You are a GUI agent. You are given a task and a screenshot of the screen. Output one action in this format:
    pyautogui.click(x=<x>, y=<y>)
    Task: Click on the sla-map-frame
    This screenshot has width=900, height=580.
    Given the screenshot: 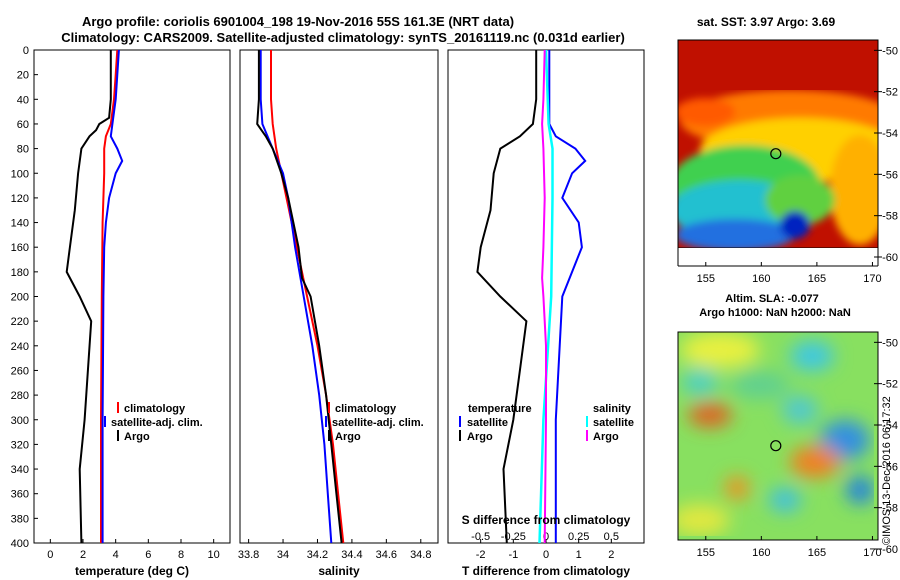 What is the action you would take?
    pyautogui.click(x=778, y=436)
    